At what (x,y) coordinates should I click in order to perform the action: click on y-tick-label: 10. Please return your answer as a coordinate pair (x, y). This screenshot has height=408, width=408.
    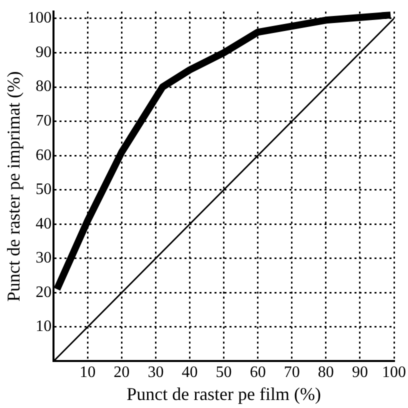
    Looking at the image, I should click on (44, 327).